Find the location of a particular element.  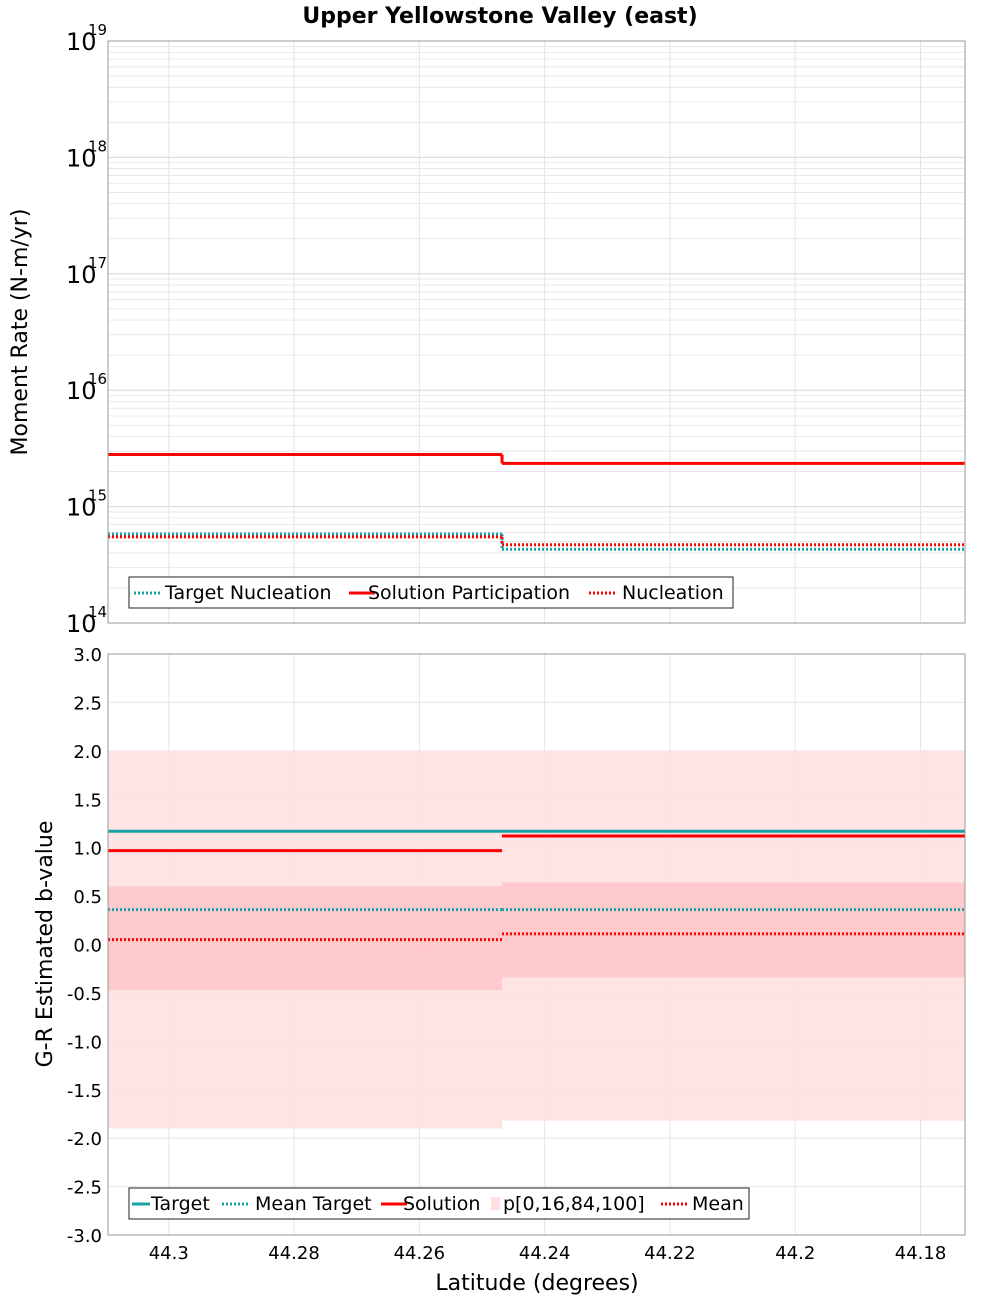

bottom-y-tick-label: -1.5 is located at coordinates (84, 1091).